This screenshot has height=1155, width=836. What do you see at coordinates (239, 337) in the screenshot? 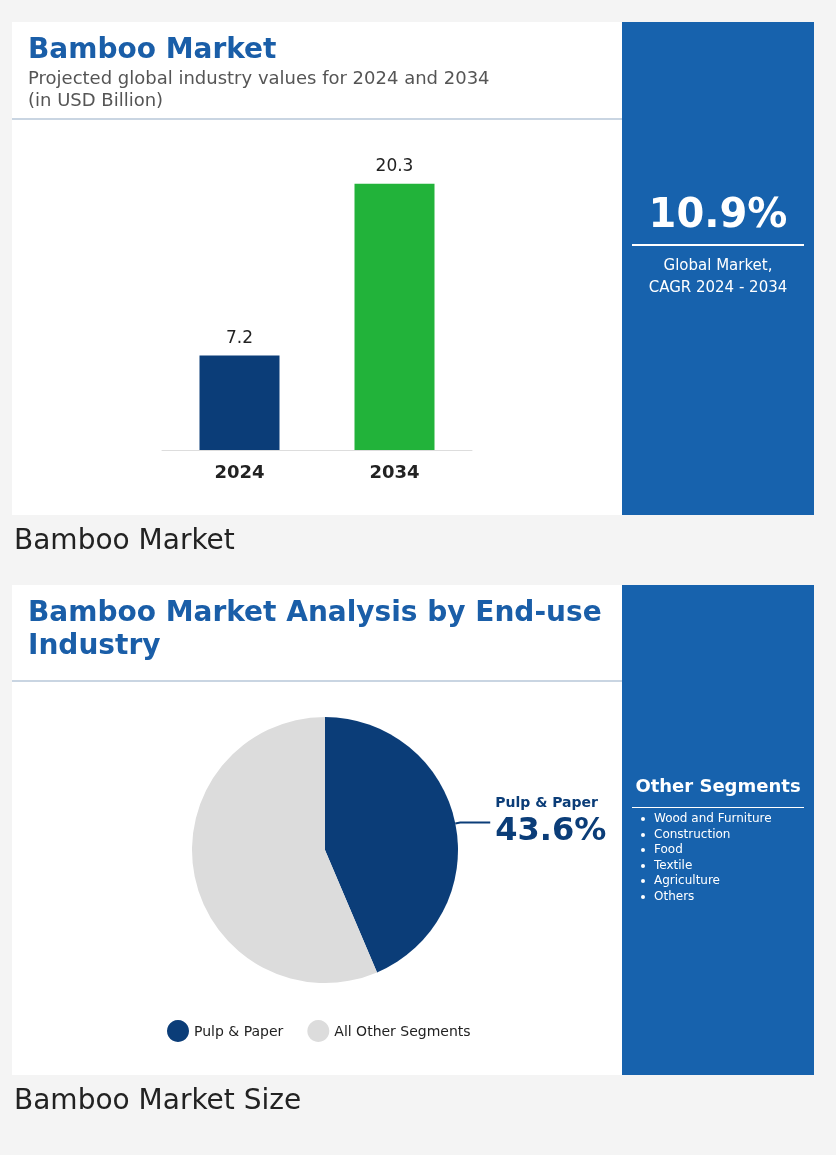
I see `data-label: 7.2` at bounding box center [239, 337].